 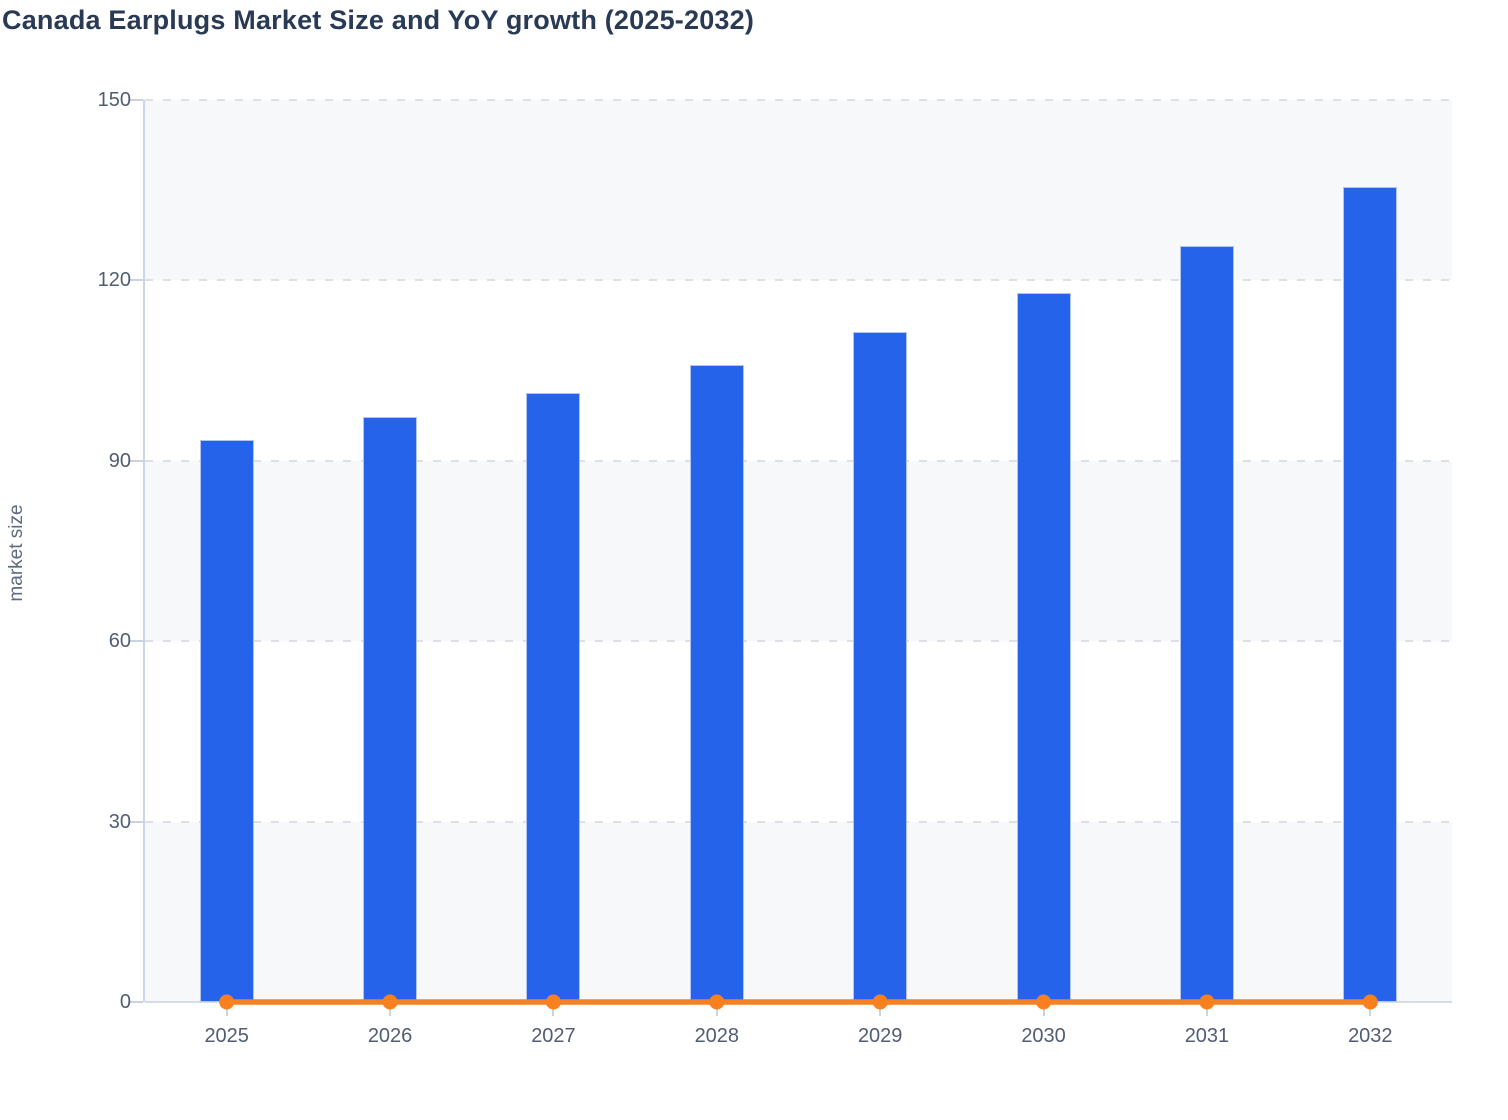 What do you see at coordinates (119, 821) in the screenshot?
I see `y-tick-label-30: 30` at bounding box center [119, 821].